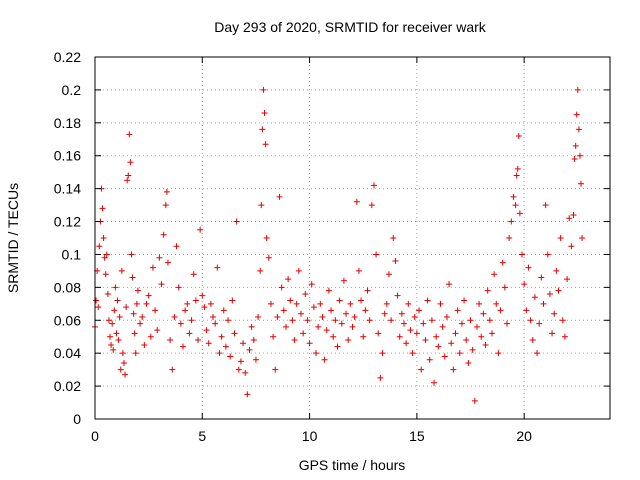 The height and width of the screenshot is (480, 640). What do you see at coordinates (352, 465) in the screenshot?
I see `x-axis-label: GPS time / hours` at bounding box center [352, 465].